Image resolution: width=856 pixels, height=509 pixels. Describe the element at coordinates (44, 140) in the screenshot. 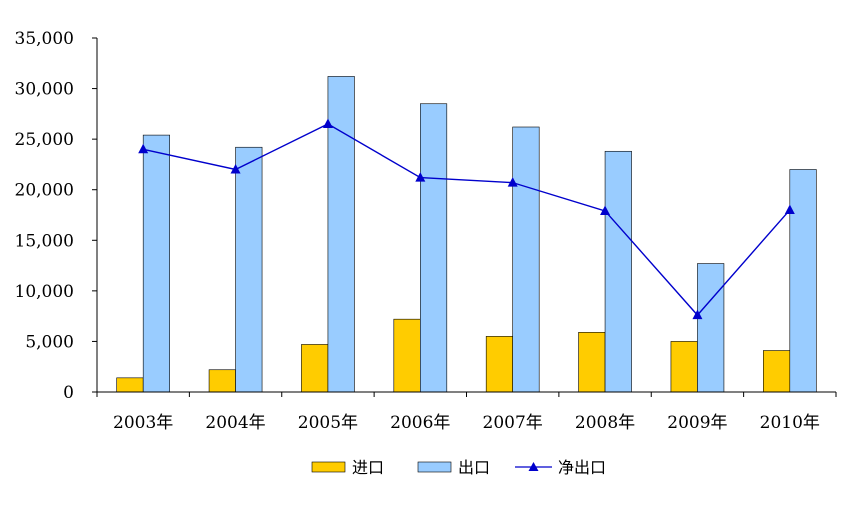

I see `y-tick-label: 25,000` at that location.